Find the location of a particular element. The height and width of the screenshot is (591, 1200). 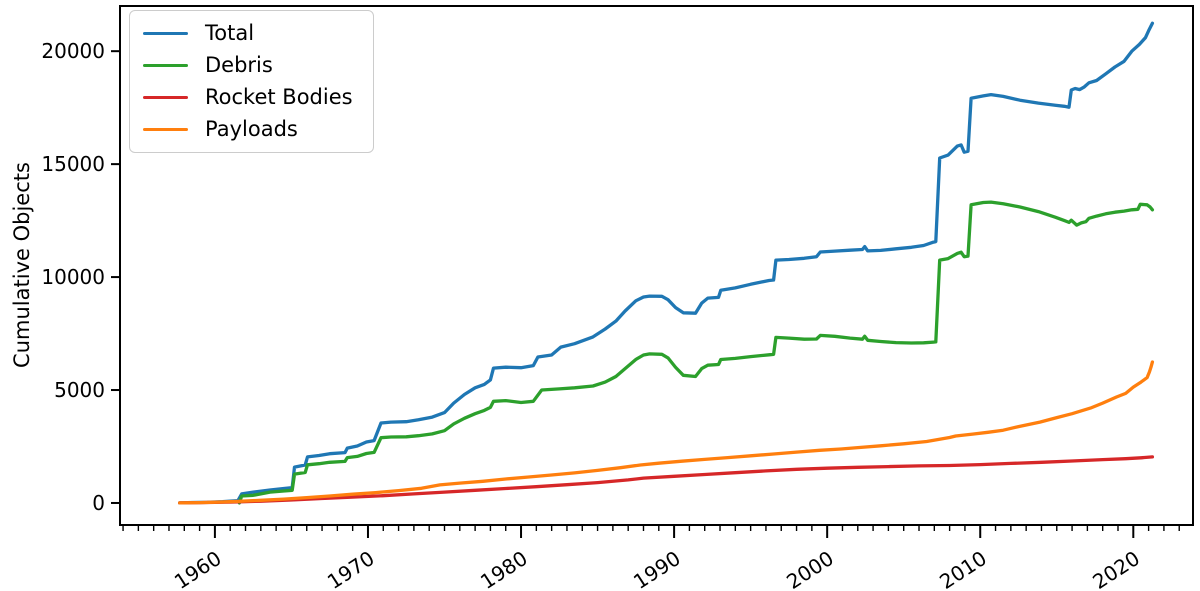

legend-label-total: Total is located at coordinates (230, 33).